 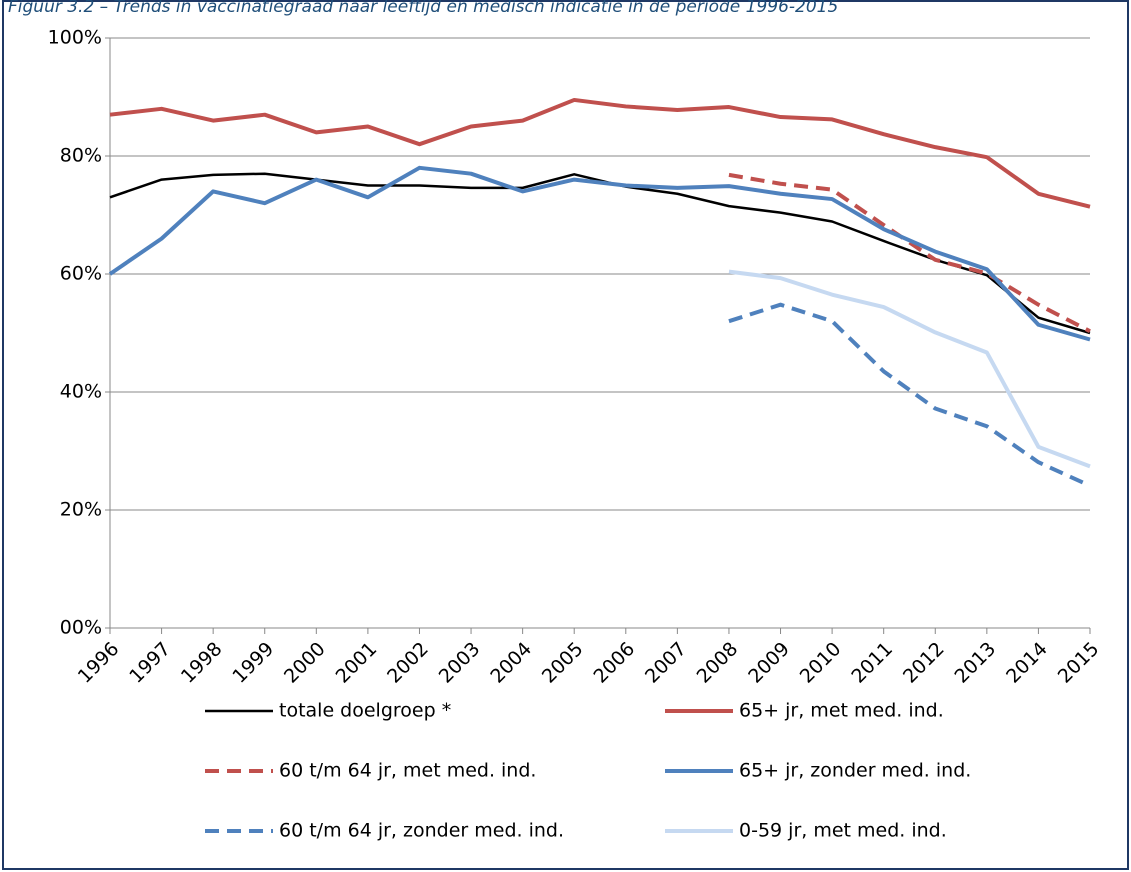 What do you see at coordinates (924, 663) in the screenshot?
I see `x-tick-label: 2012` at bounding box center [924, 663].